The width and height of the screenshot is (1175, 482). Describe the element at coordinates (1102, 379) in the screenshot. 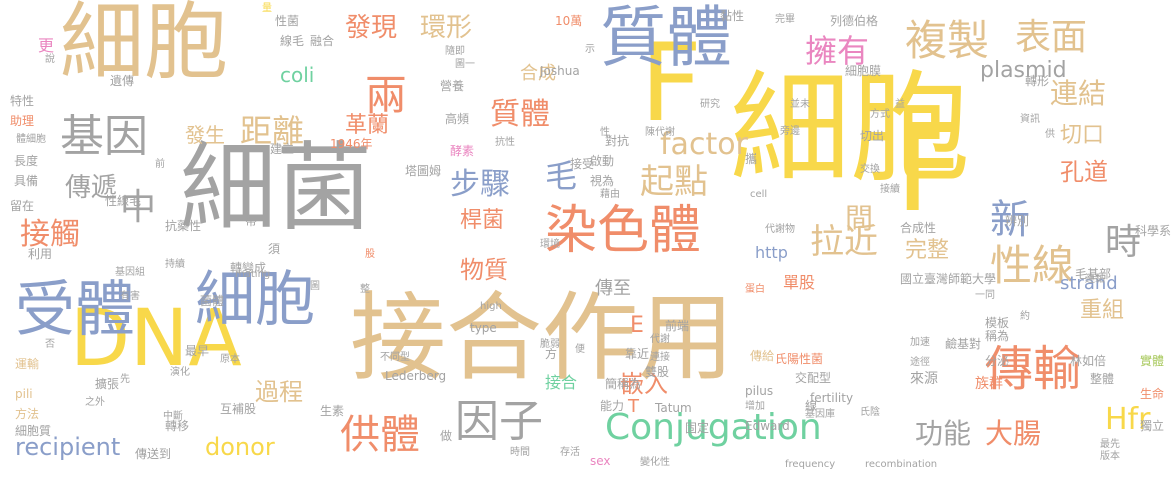

I see `word-6574-9ad4: 整體` at that location.